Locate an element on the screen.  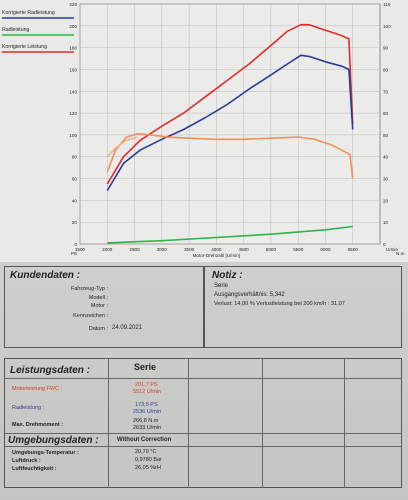
x-tick-label: 6500 is located at coordinates (353, 249).